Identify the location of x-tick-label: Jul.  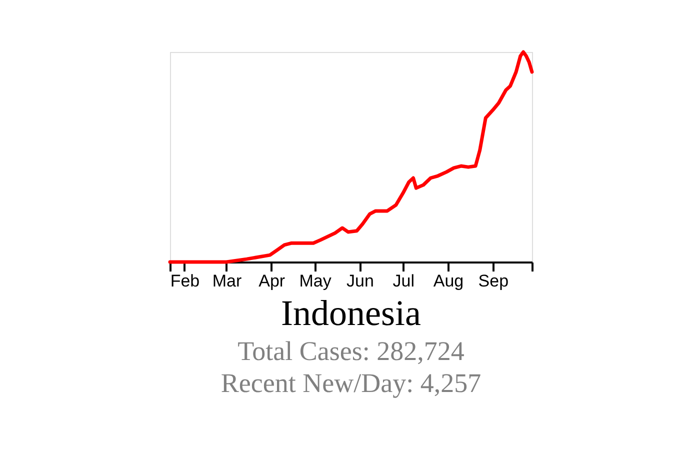
(403, 281).